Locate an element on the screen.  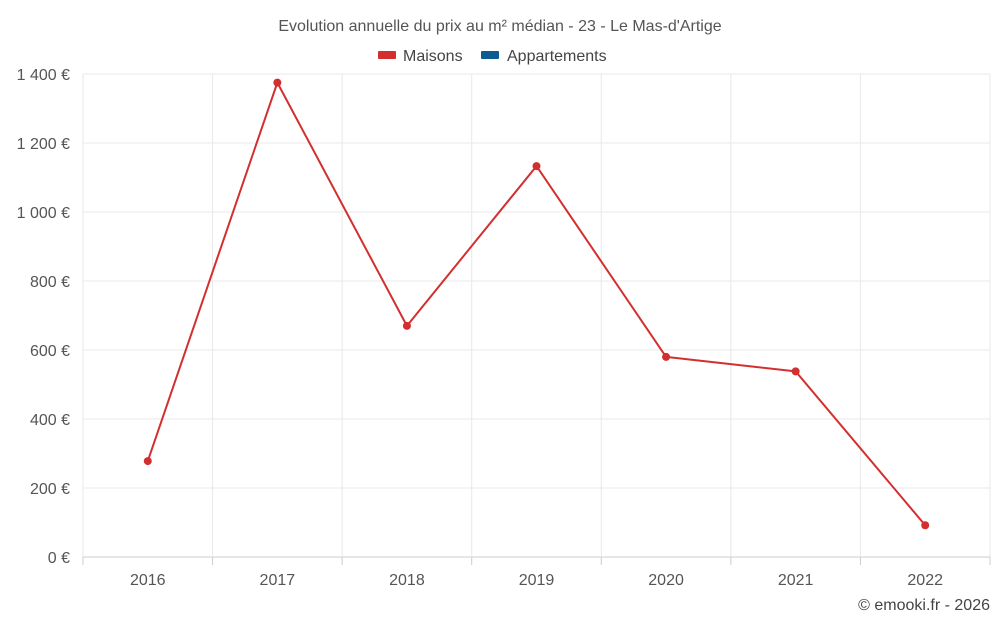
legend-item-appartements: Appartements is located at coordinates (544, 56).